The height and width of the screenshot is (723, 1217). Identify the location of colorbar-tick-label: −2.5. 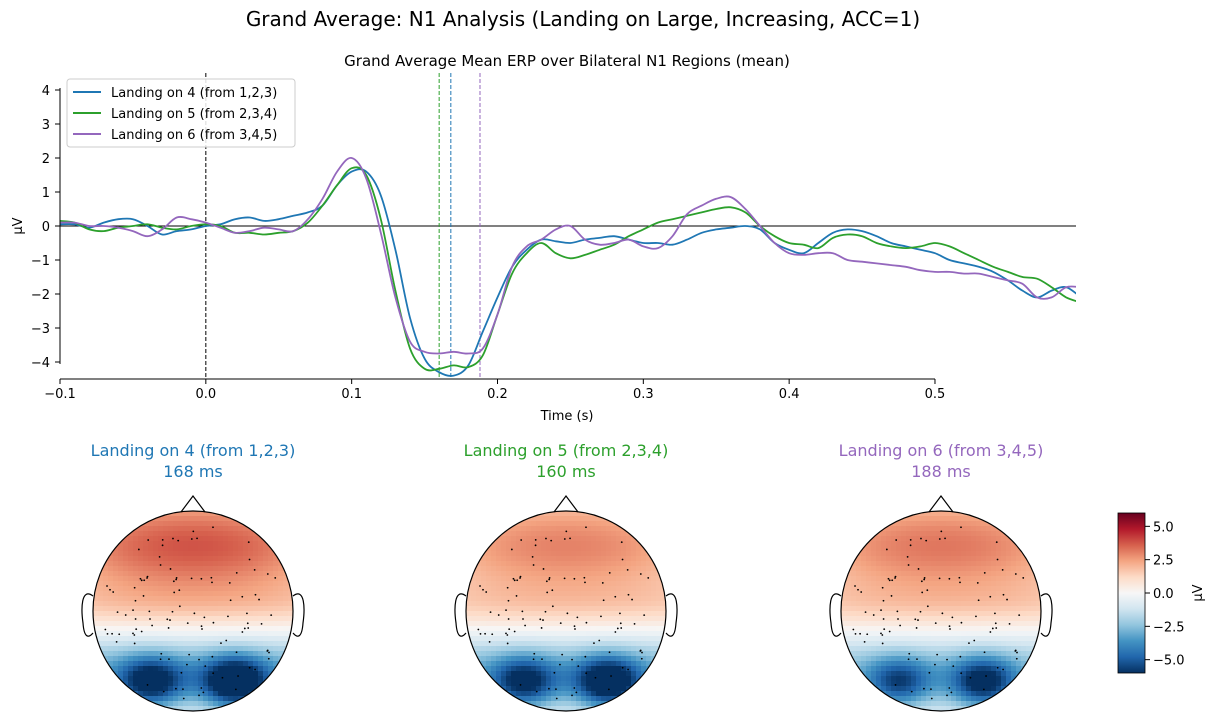
(1169, 627).